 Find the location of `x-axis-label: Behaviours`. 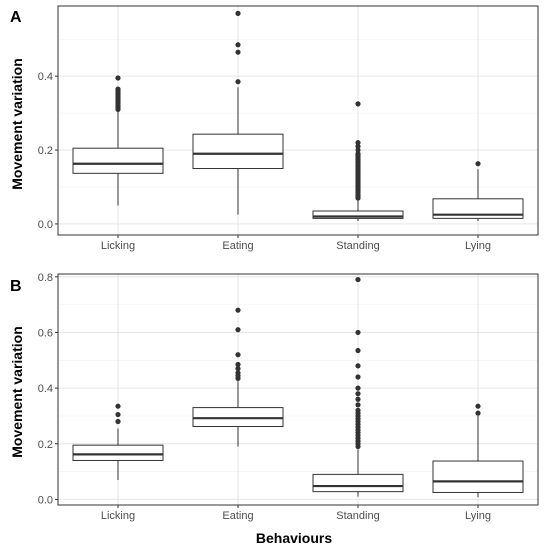

x-axis-label: Behaviours is located at coordinates (294, 538).